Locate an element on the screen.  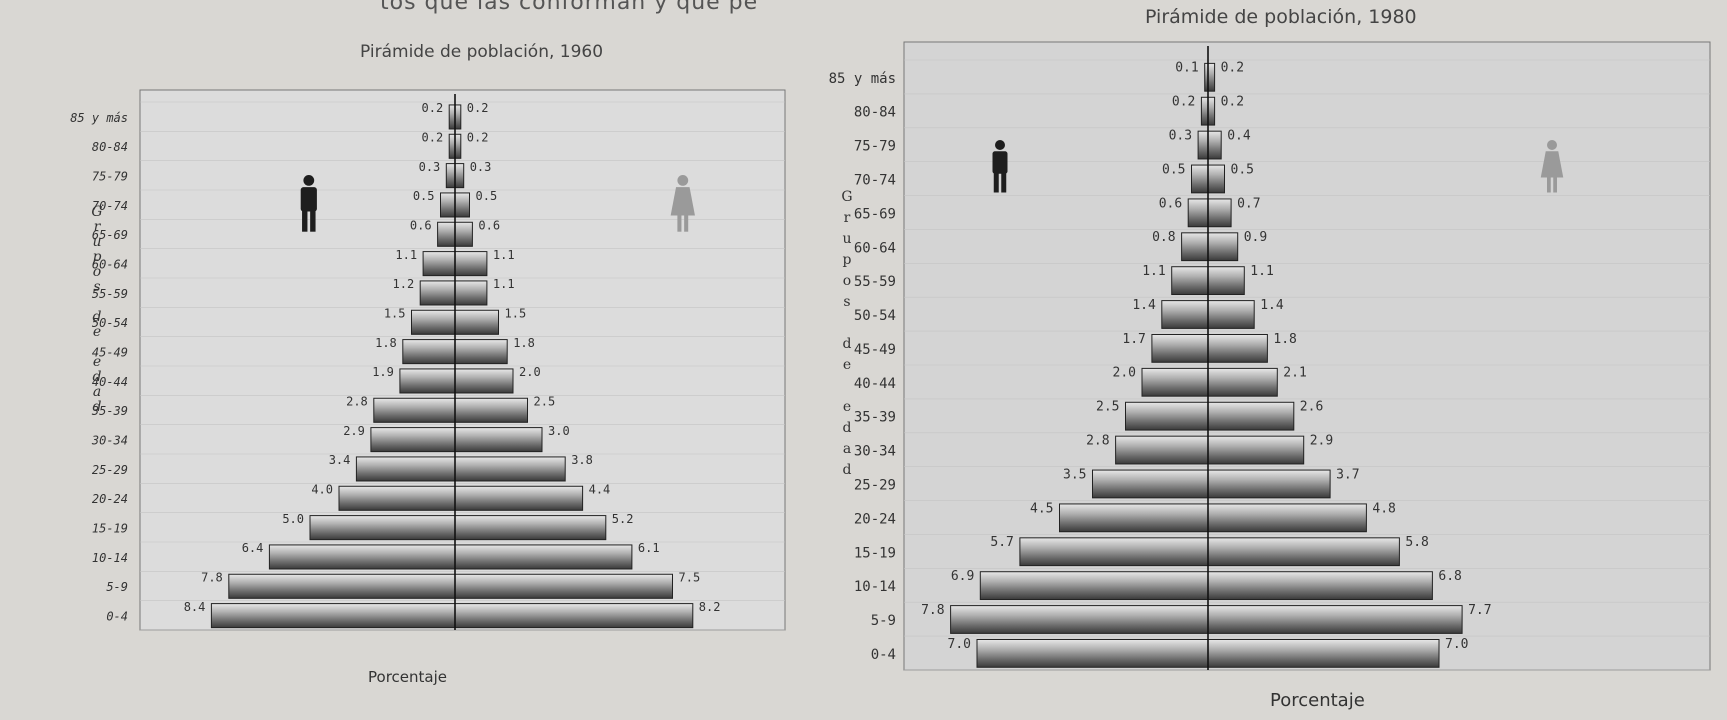
value-label-right: 7.0 is located at coordinates (1456, 644).